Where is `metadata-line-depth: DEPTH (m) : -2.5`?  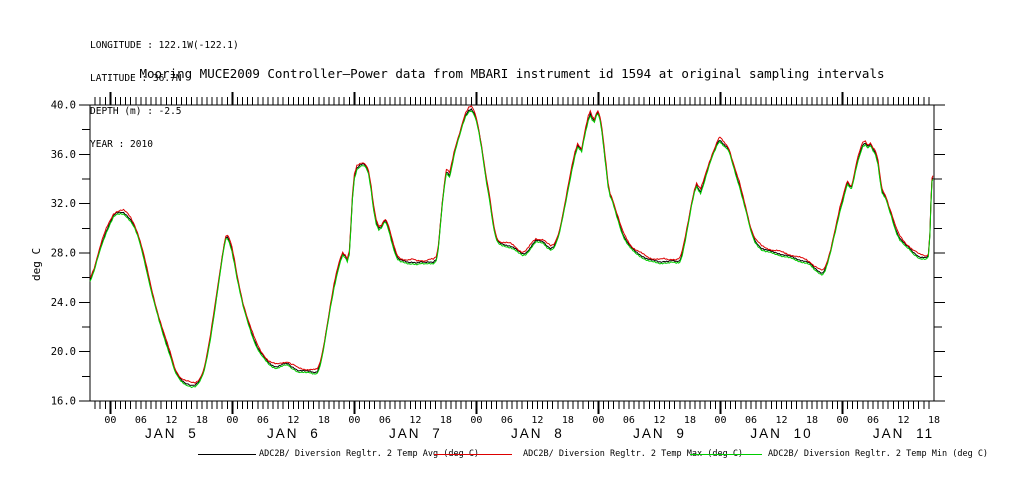
metadata-line-depth: DEPTH (m) : -2.5 is located at coordinates (136, 111).